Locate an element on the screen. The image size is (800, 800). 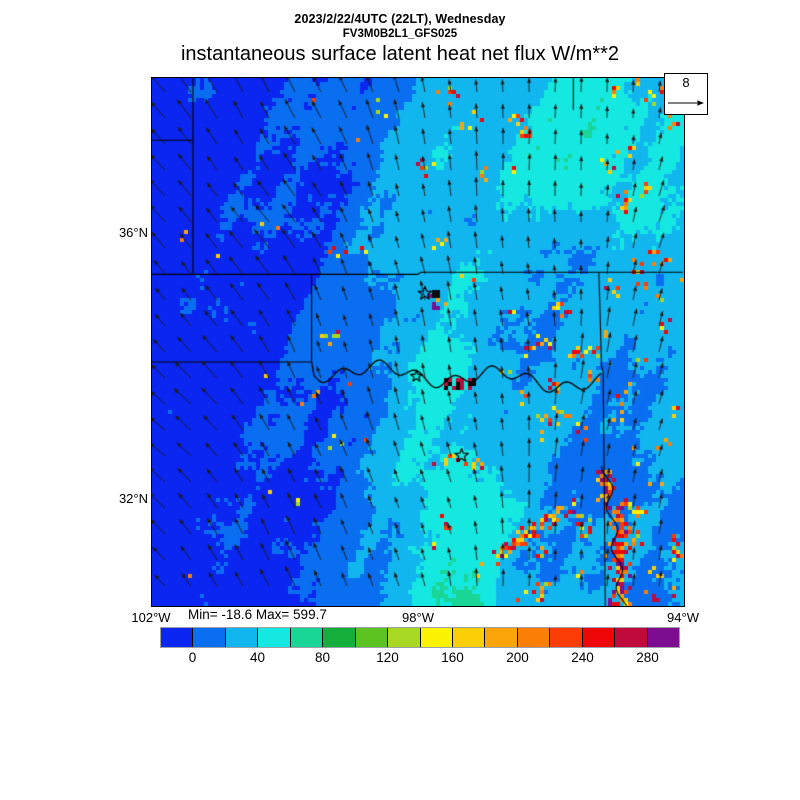
colorbar-tick-label: 120 is located at coordinates (387, 657).